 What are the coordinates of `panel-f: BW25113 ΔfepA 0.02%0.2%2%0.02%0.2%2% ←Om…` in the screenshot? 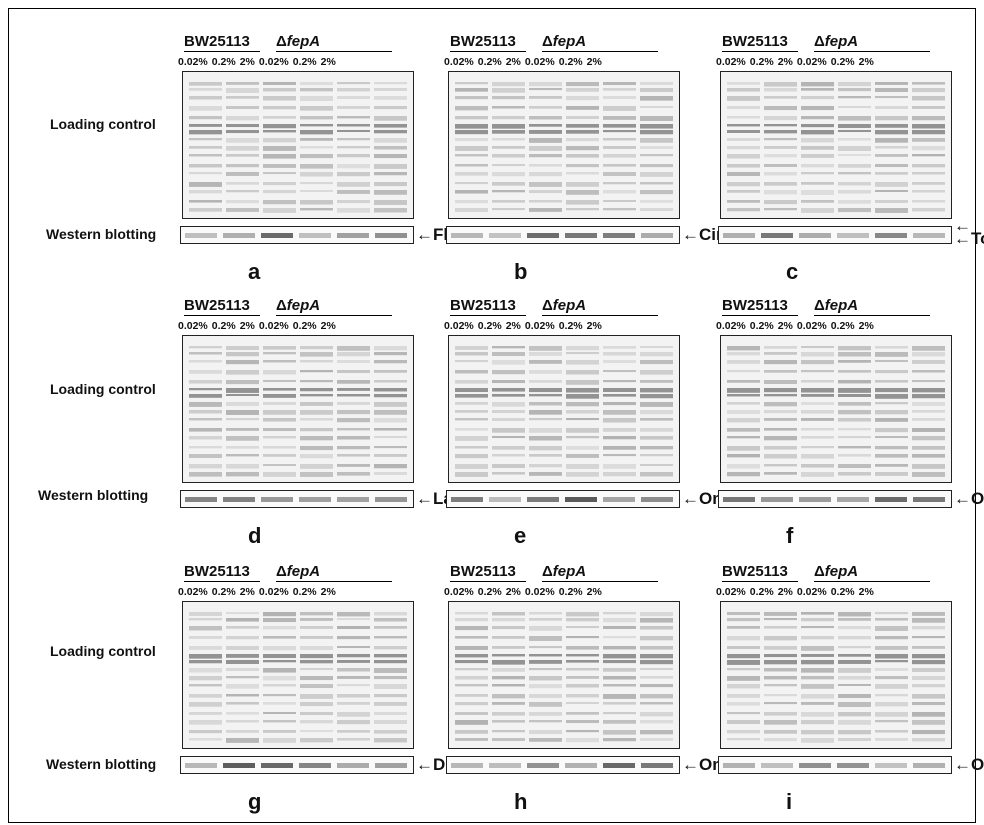 It's located at (850, 427).